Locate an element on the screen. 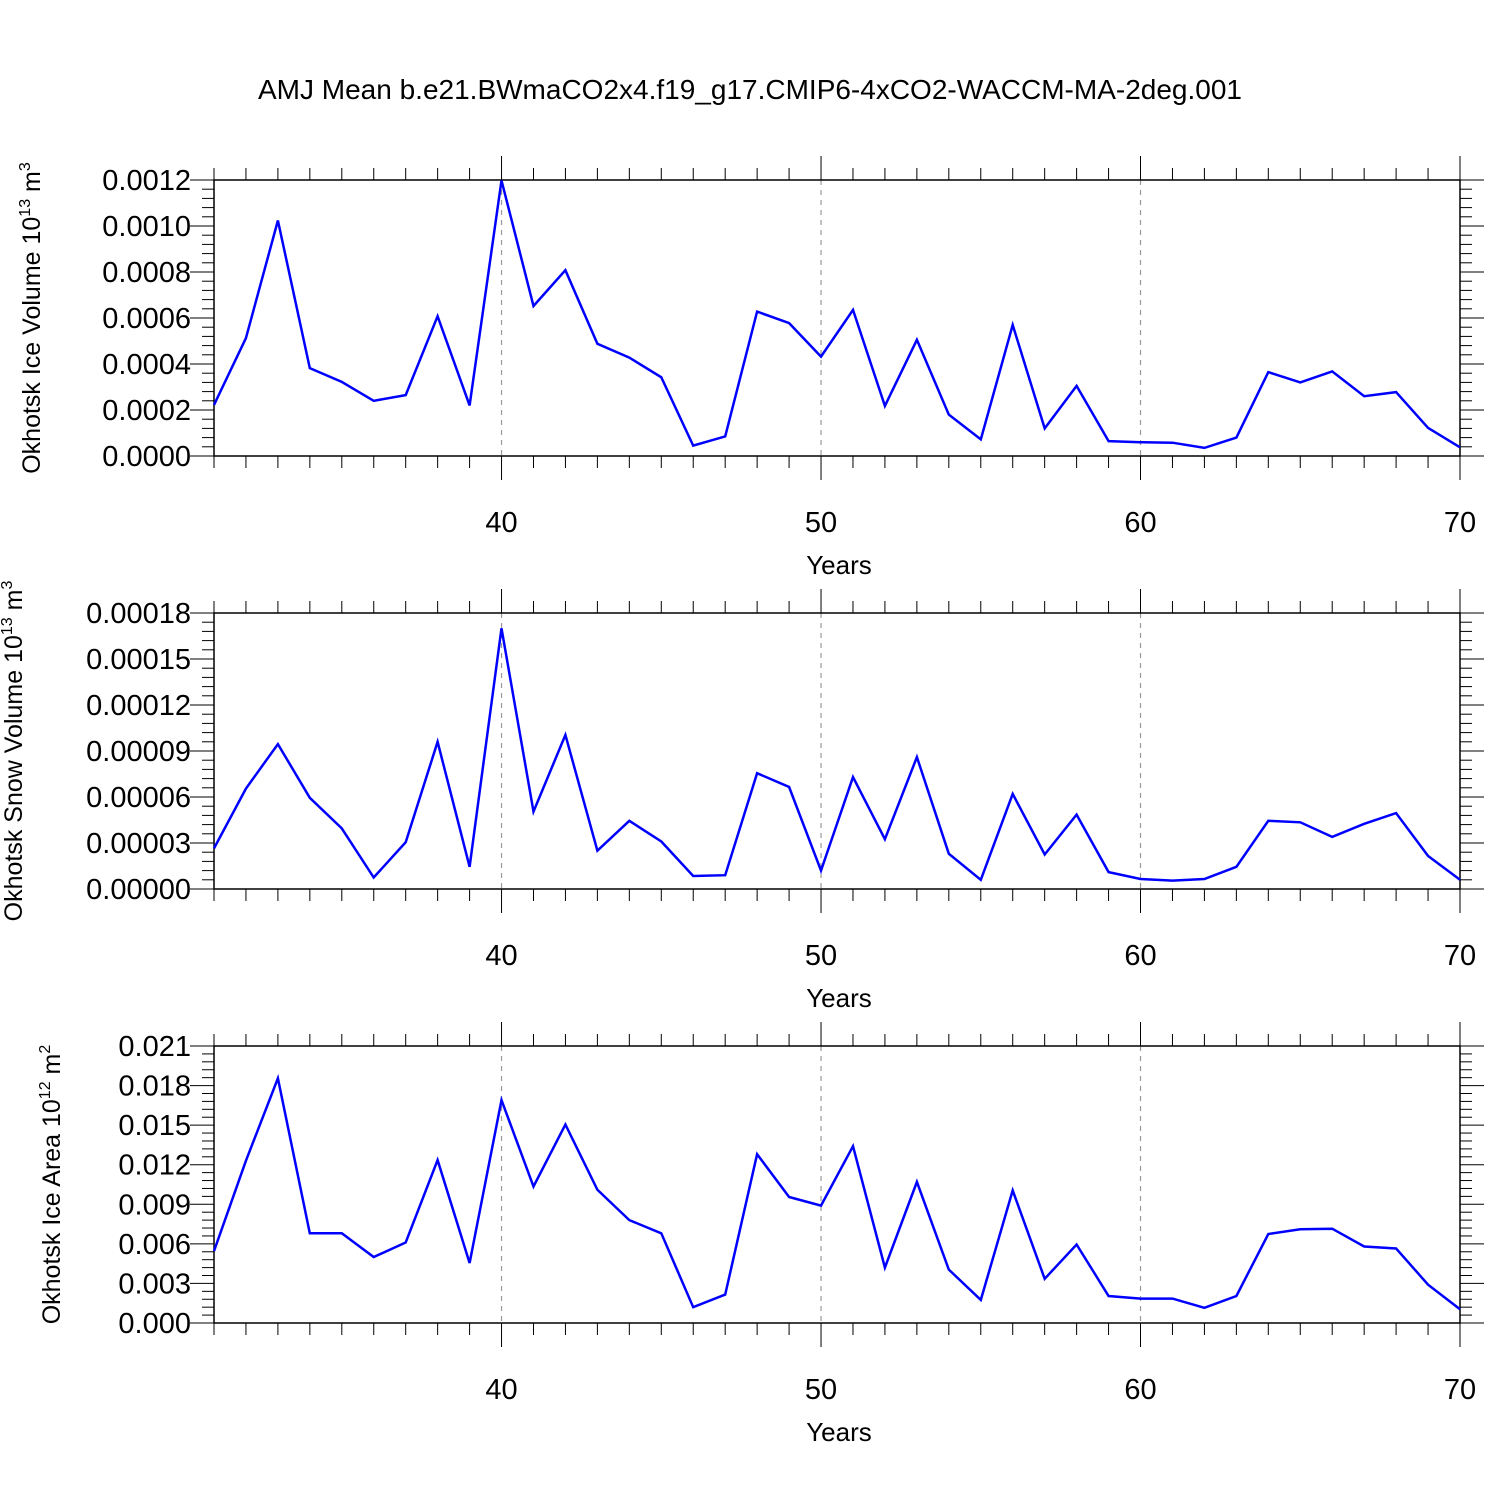  y-tick-label: 0.0010 is located at coordinates (146, 227).